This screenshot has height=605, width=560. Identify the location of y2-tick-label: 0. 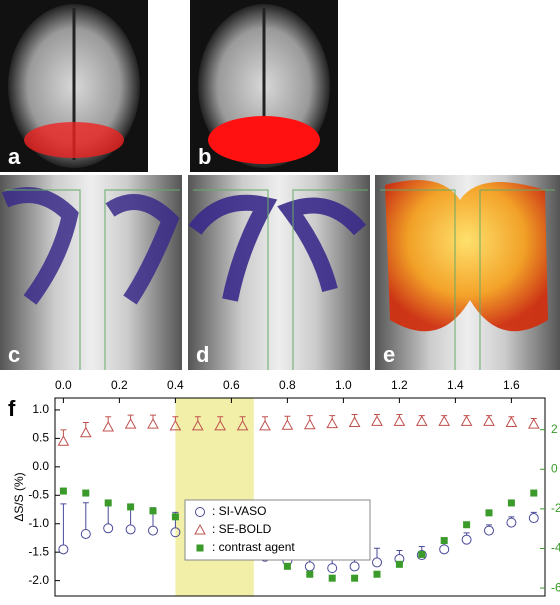
(554, 468).